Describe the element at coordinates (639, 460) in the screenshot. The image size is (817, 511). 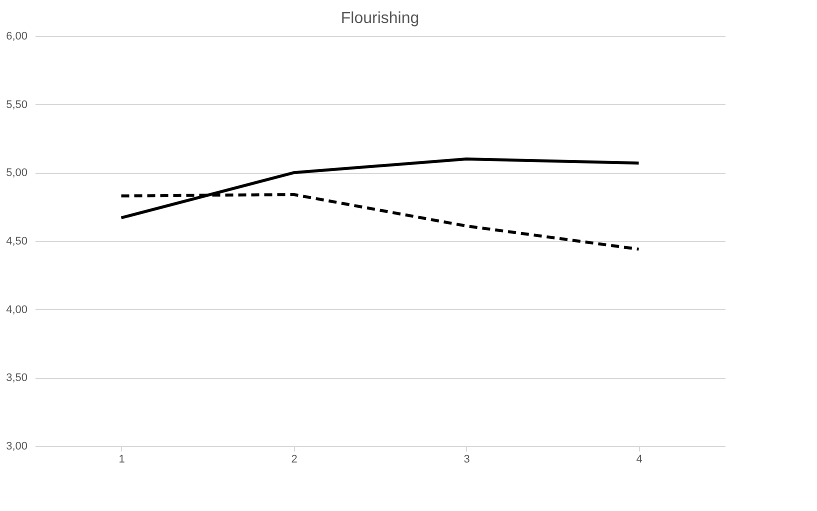
I see `x-tick-label: 4` at that location.